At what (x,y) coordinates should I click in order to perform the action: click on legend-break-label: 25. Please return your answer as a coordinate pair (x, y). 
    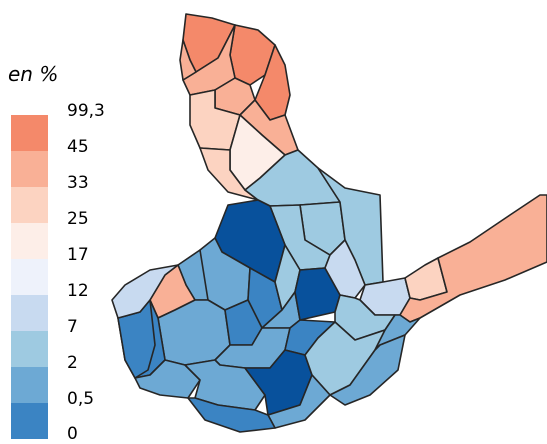
    Looking at the image, I should click on (78, 219).